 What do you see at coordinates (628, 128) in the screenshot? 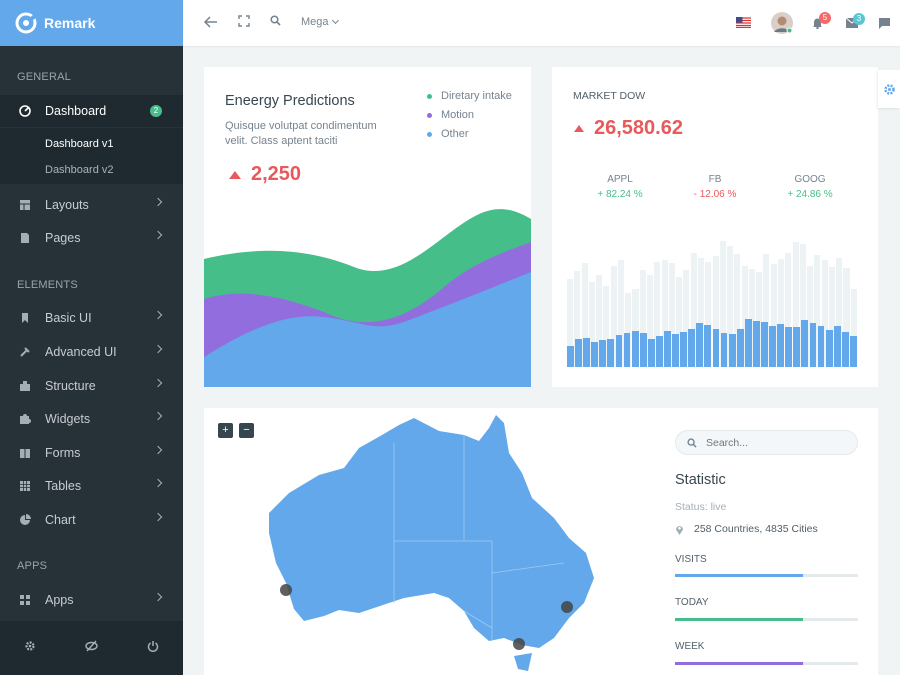
I see `market-value-row: 26,580.62` at bounding box center [628, 128].